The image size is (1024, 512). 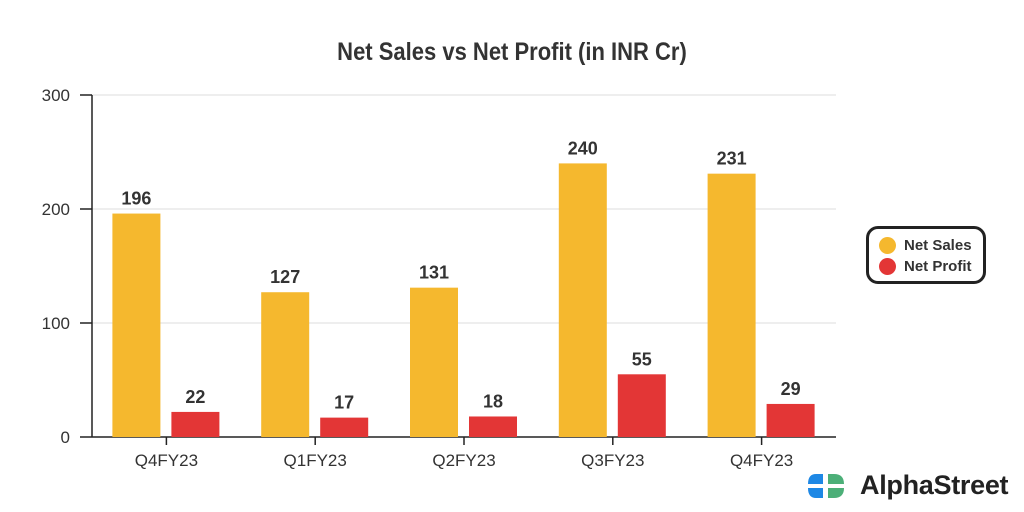 What do you see at coordinates (65, 437) in the screenshot?
I see `y-tick-label: 0` at bounding box center [65, 437].